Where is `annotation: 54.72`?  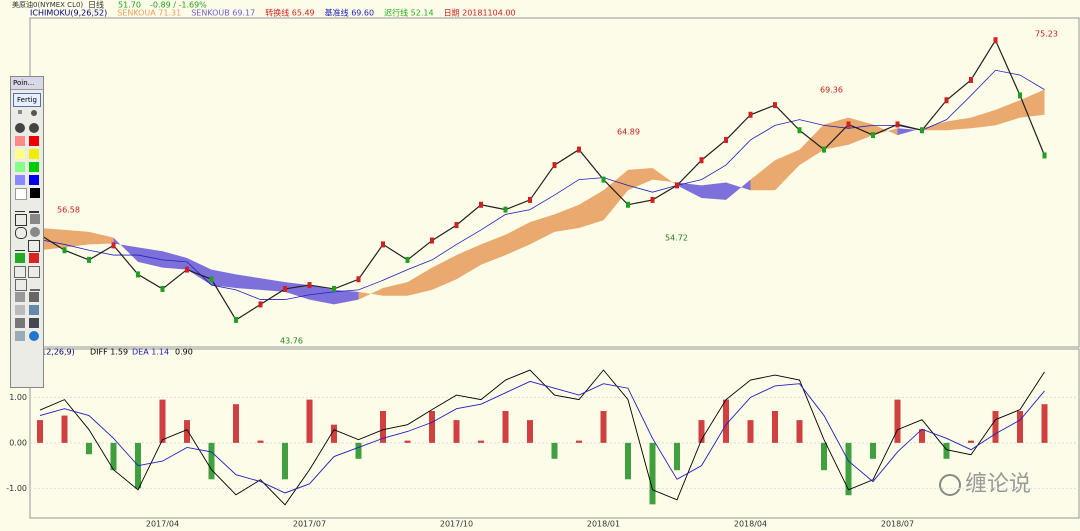
annotation: 54.72 is located at coordinates (676, 238).